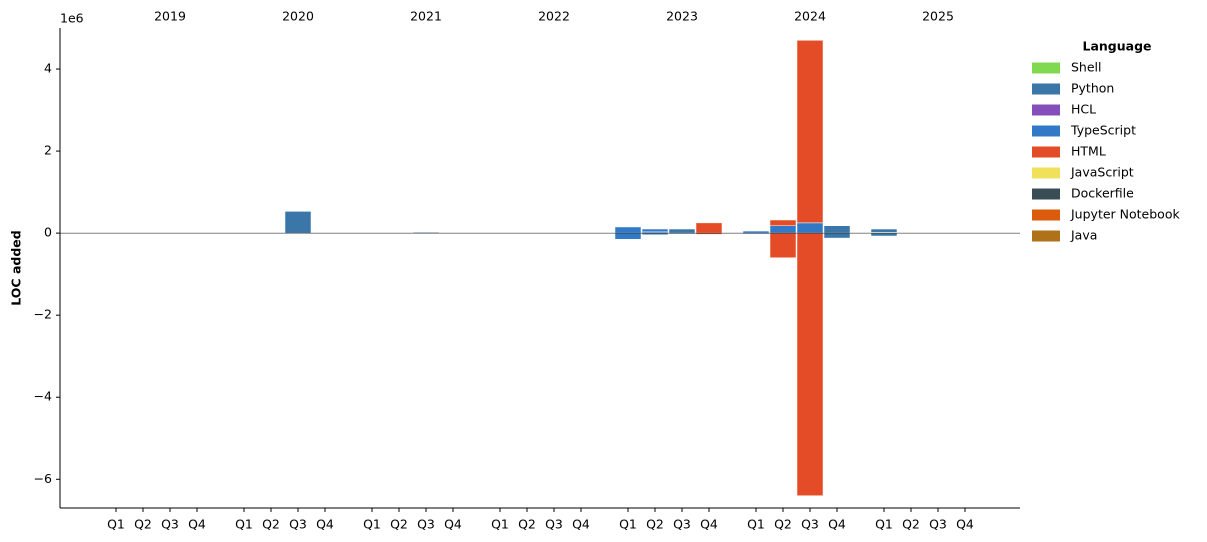 The image size is (1207, 542). I want to click on legend-label: Java, so click(1083, 235).